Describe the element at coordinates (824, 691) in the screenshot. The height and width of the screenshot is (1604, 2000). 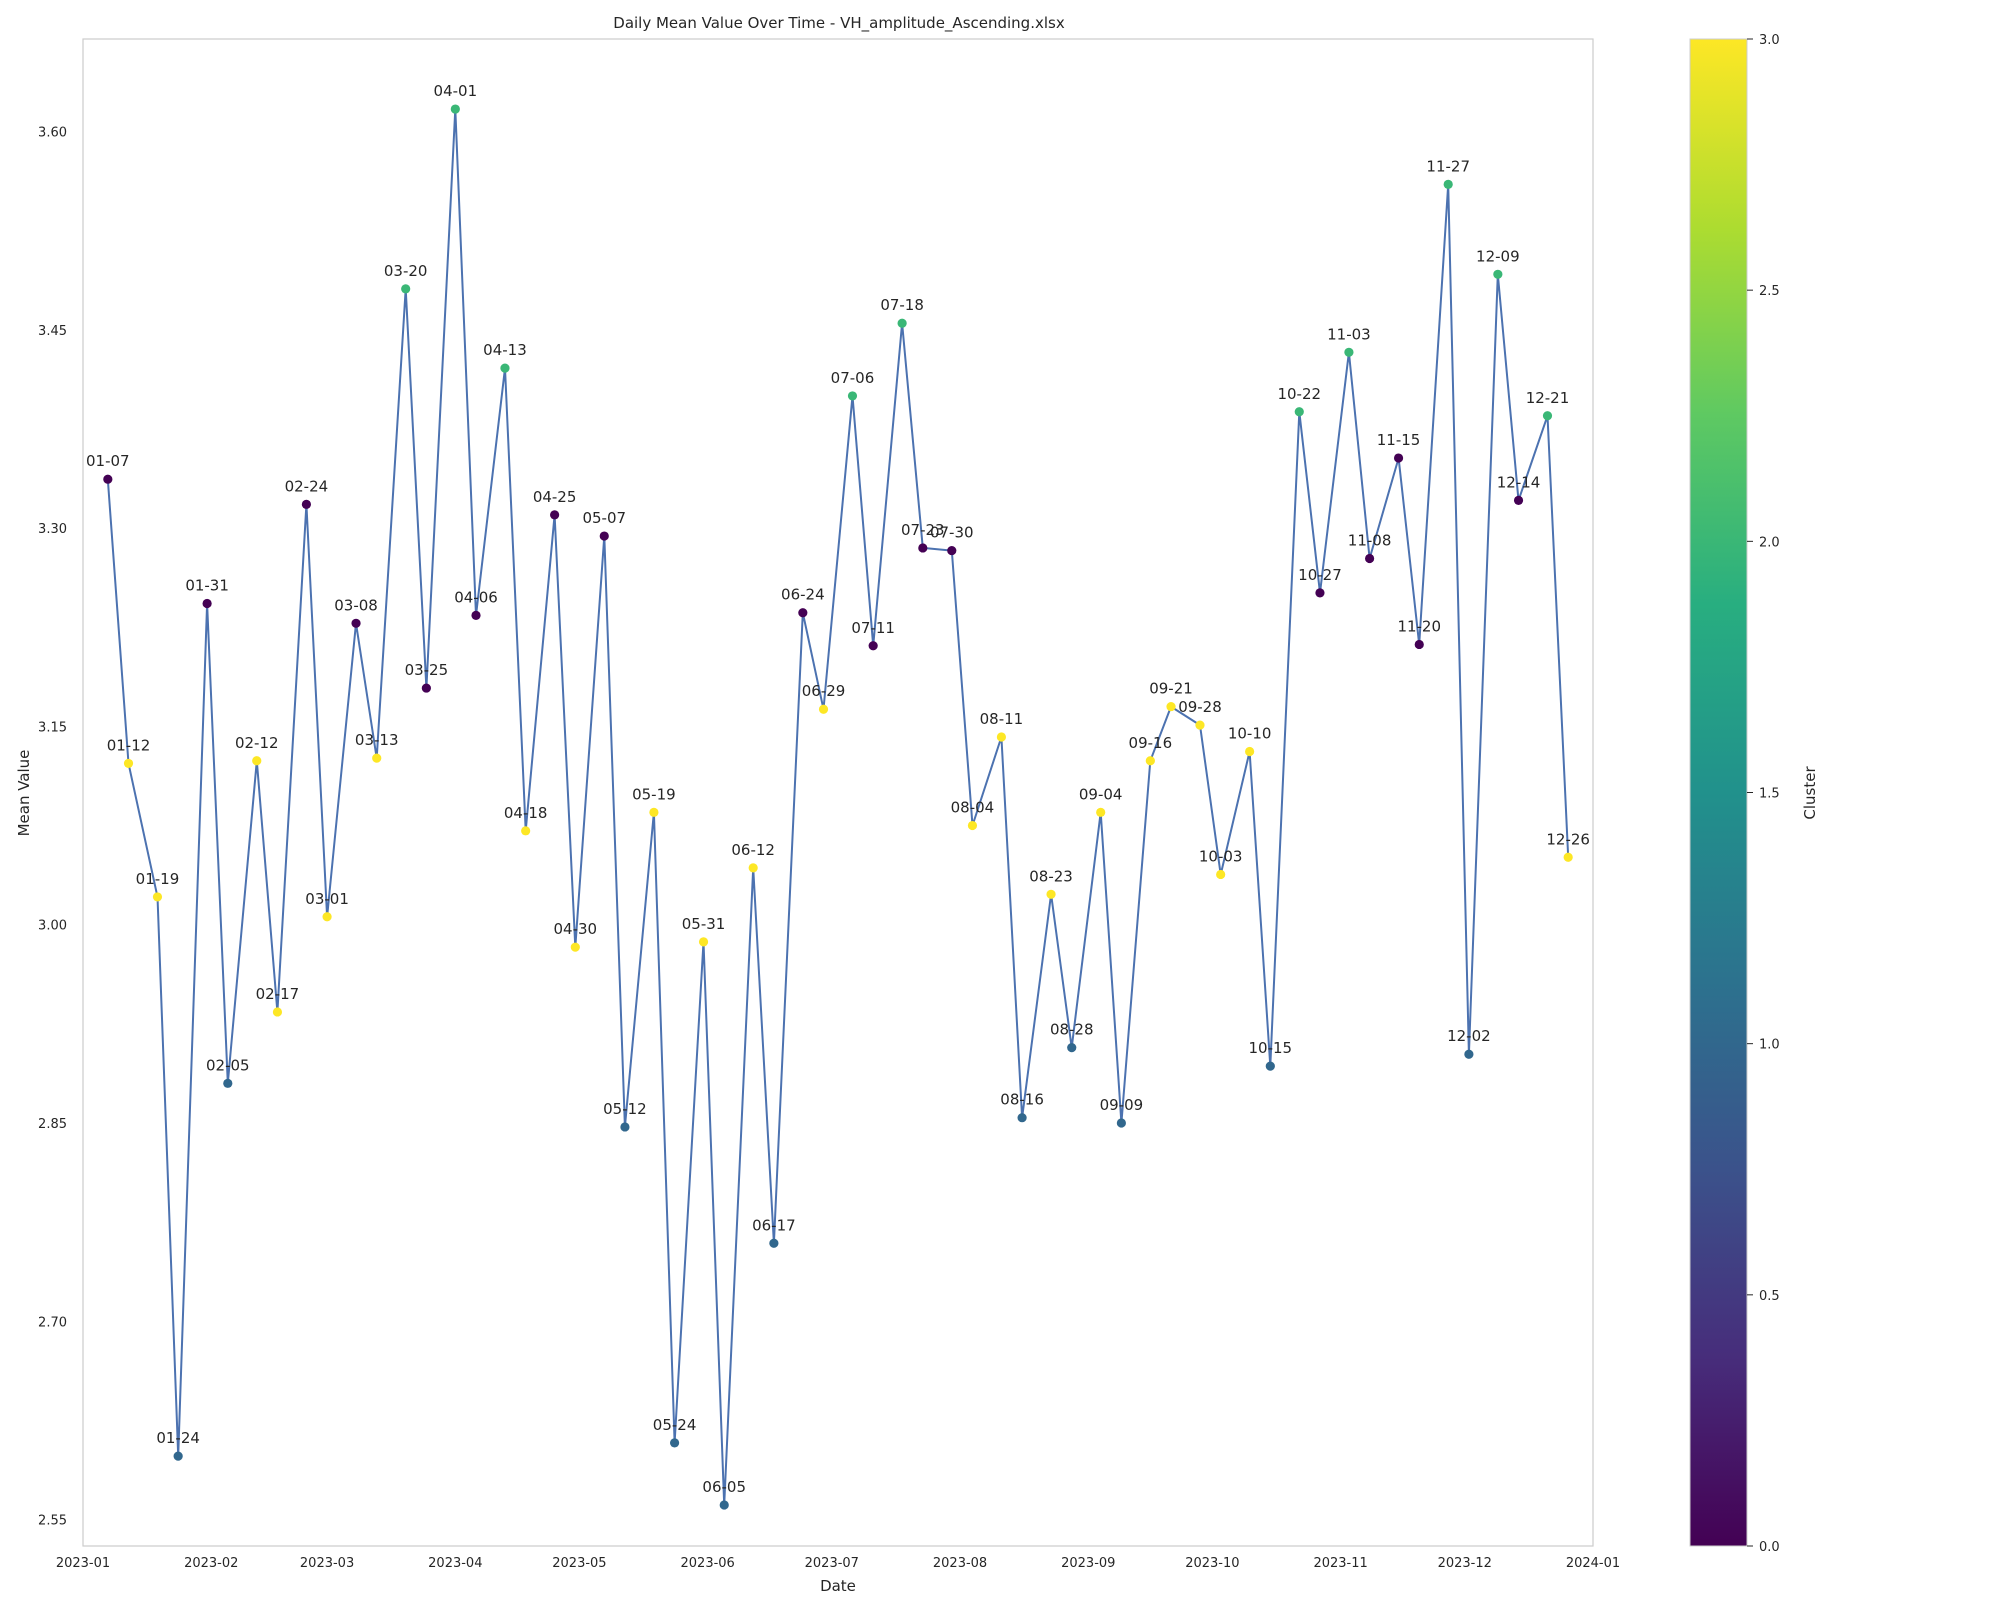
I see `data-label: 06-29` at that location.